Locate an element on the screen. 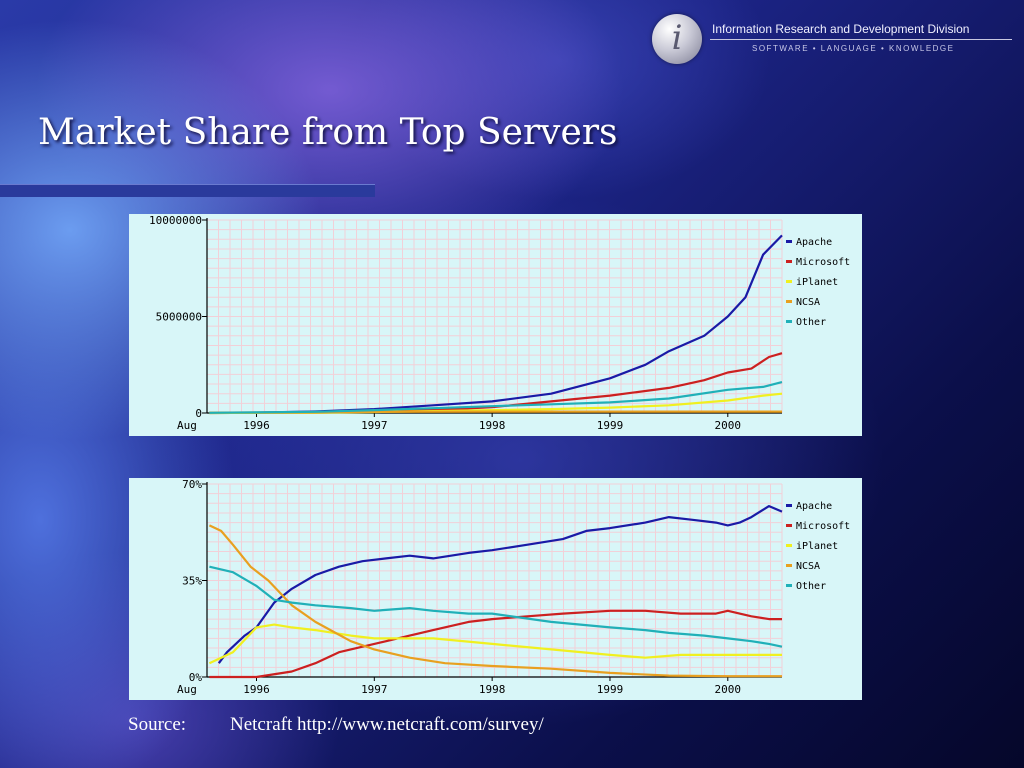  series-line-microsoft is located at coordinates (495, 644).